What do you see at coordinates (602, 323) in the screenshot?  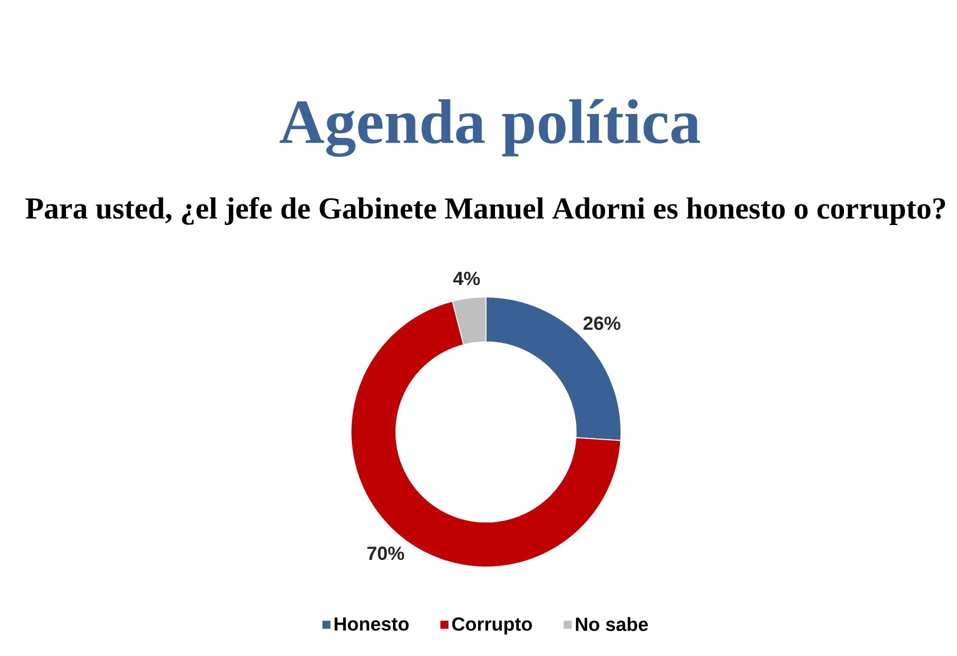 I see `data-label: 26%` at bounding box center [602, 323].